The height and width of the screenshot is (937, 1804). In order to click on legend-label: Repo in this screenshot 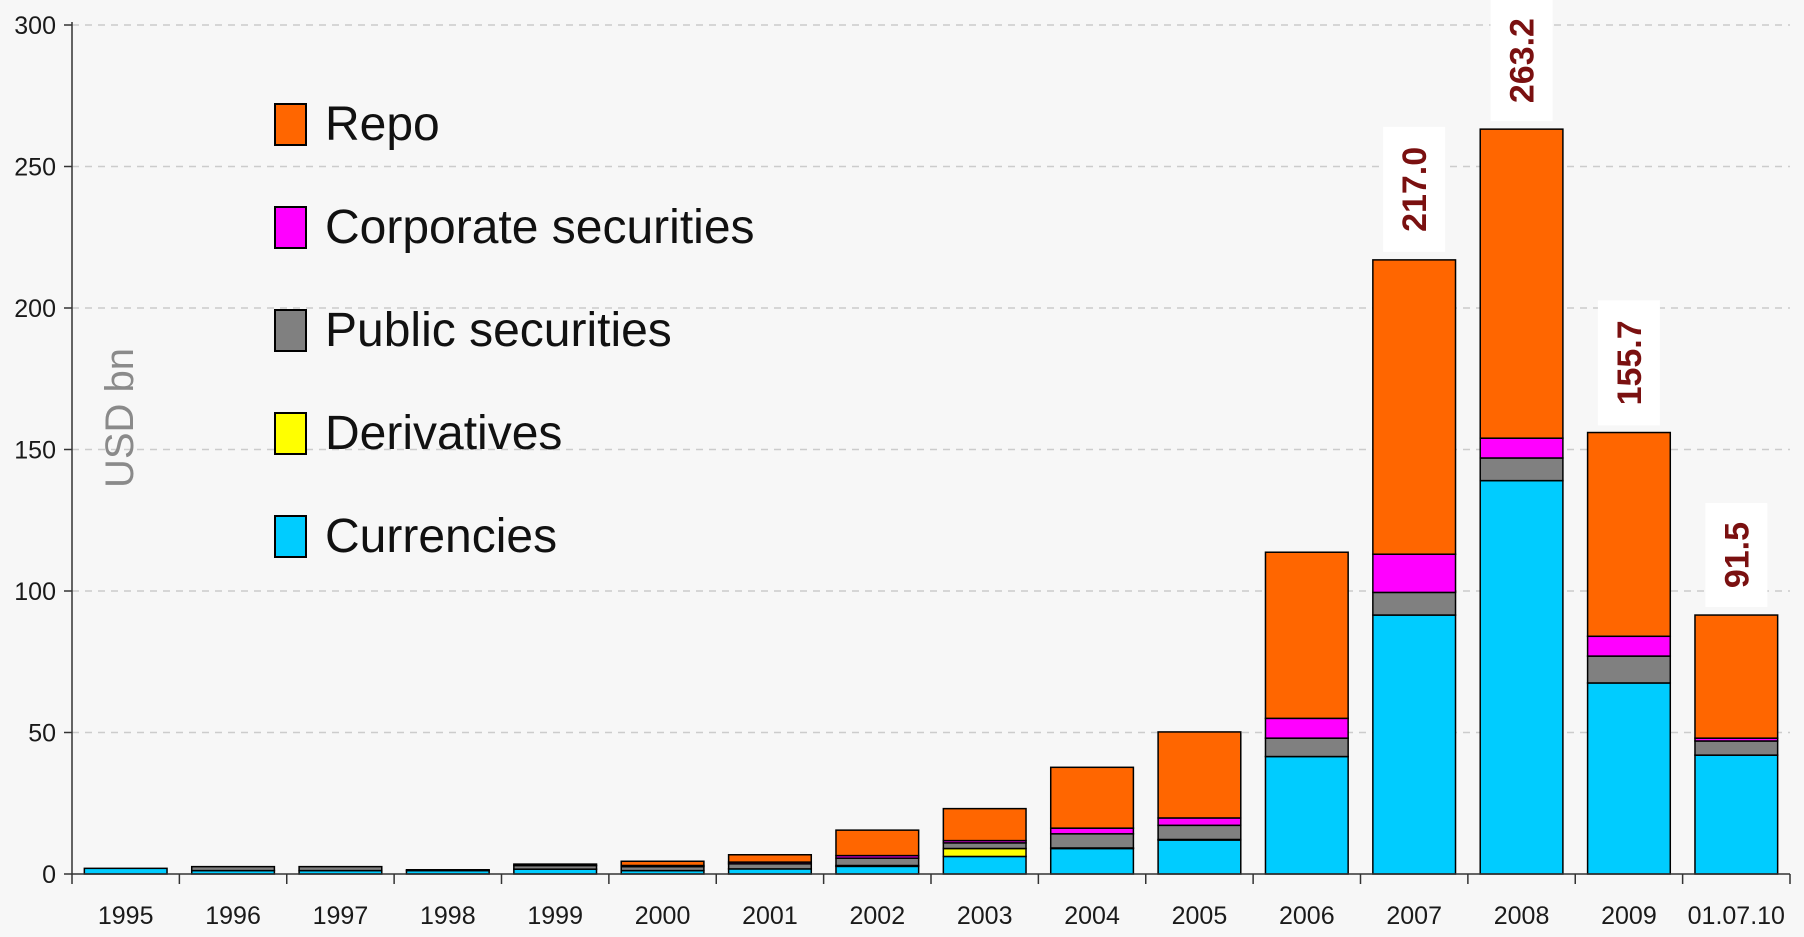, I will do `click(382, 124)`.